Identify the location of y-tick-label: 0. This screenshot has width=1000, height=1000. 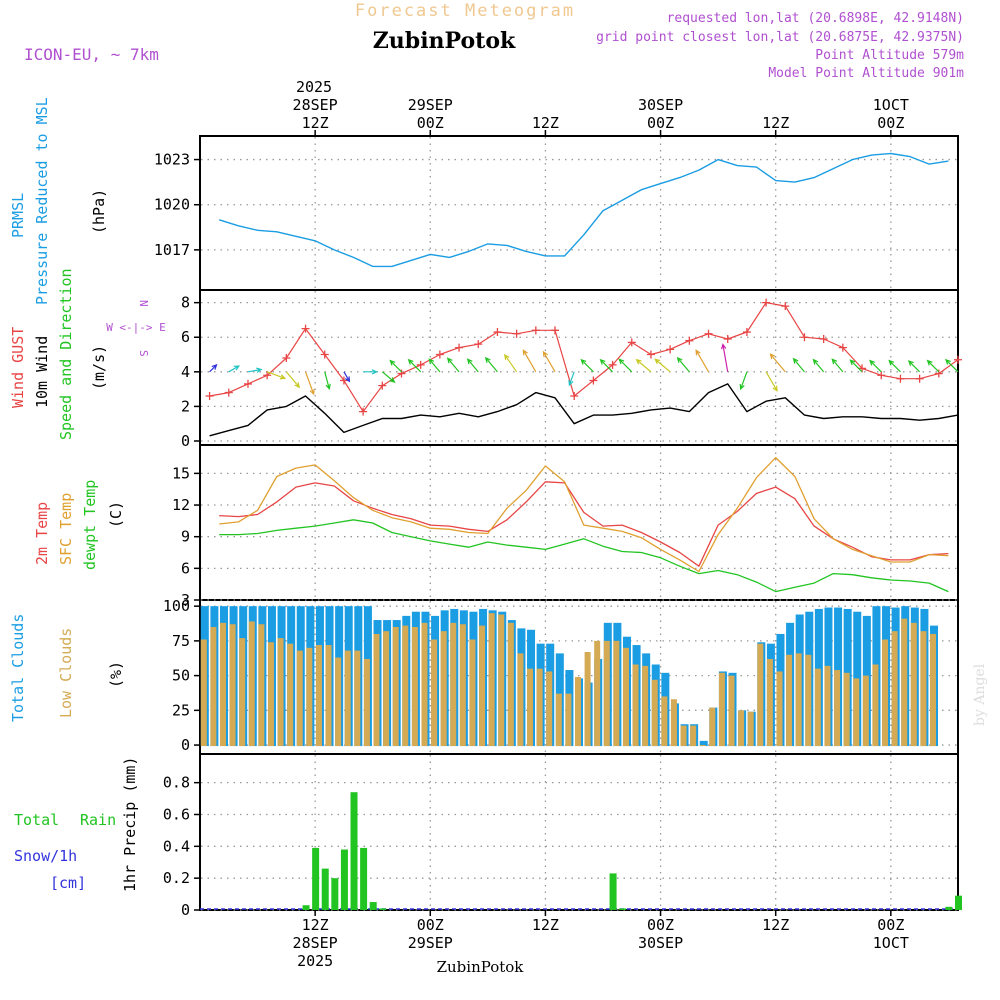
(185, 441).